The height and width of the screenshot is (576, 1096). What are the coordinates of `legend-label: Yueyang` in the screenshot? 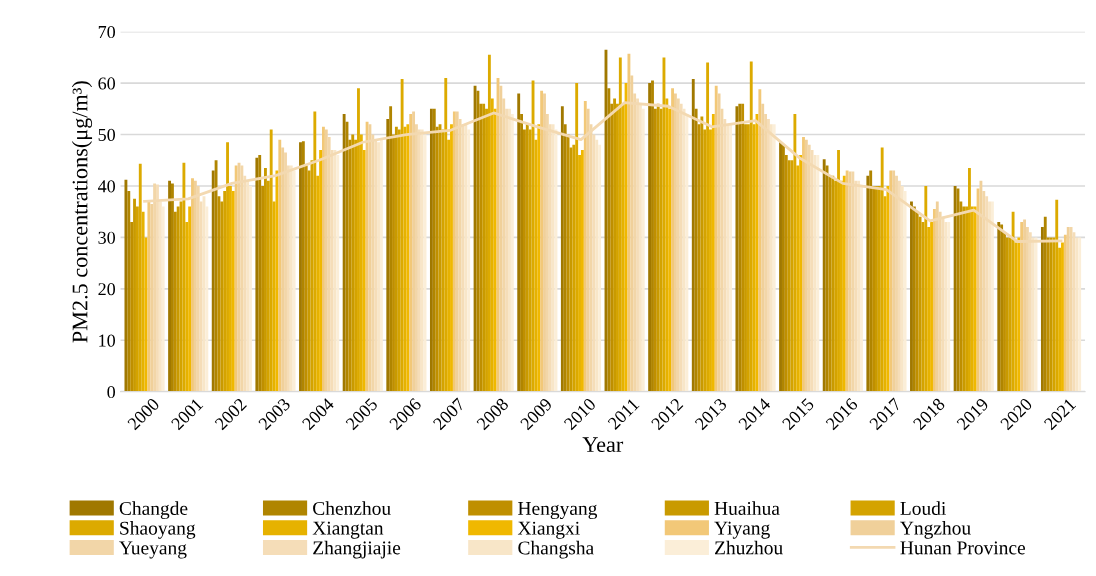 It's located at (153, 550).